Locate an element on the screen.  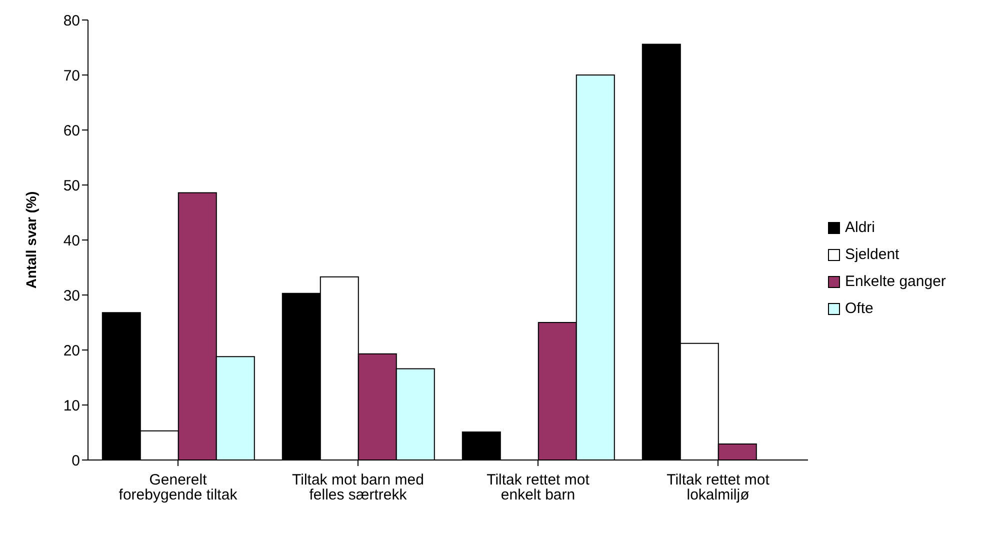
legend-label: Ofte is located at coordinates (859, 308).